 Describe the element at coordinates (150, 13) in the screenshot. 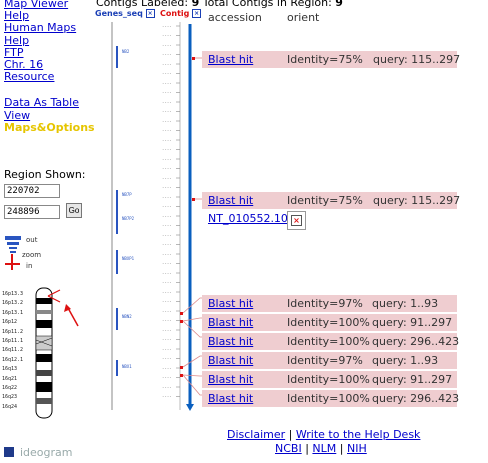

I see `genes-seq-close-icon: ×` at that location.